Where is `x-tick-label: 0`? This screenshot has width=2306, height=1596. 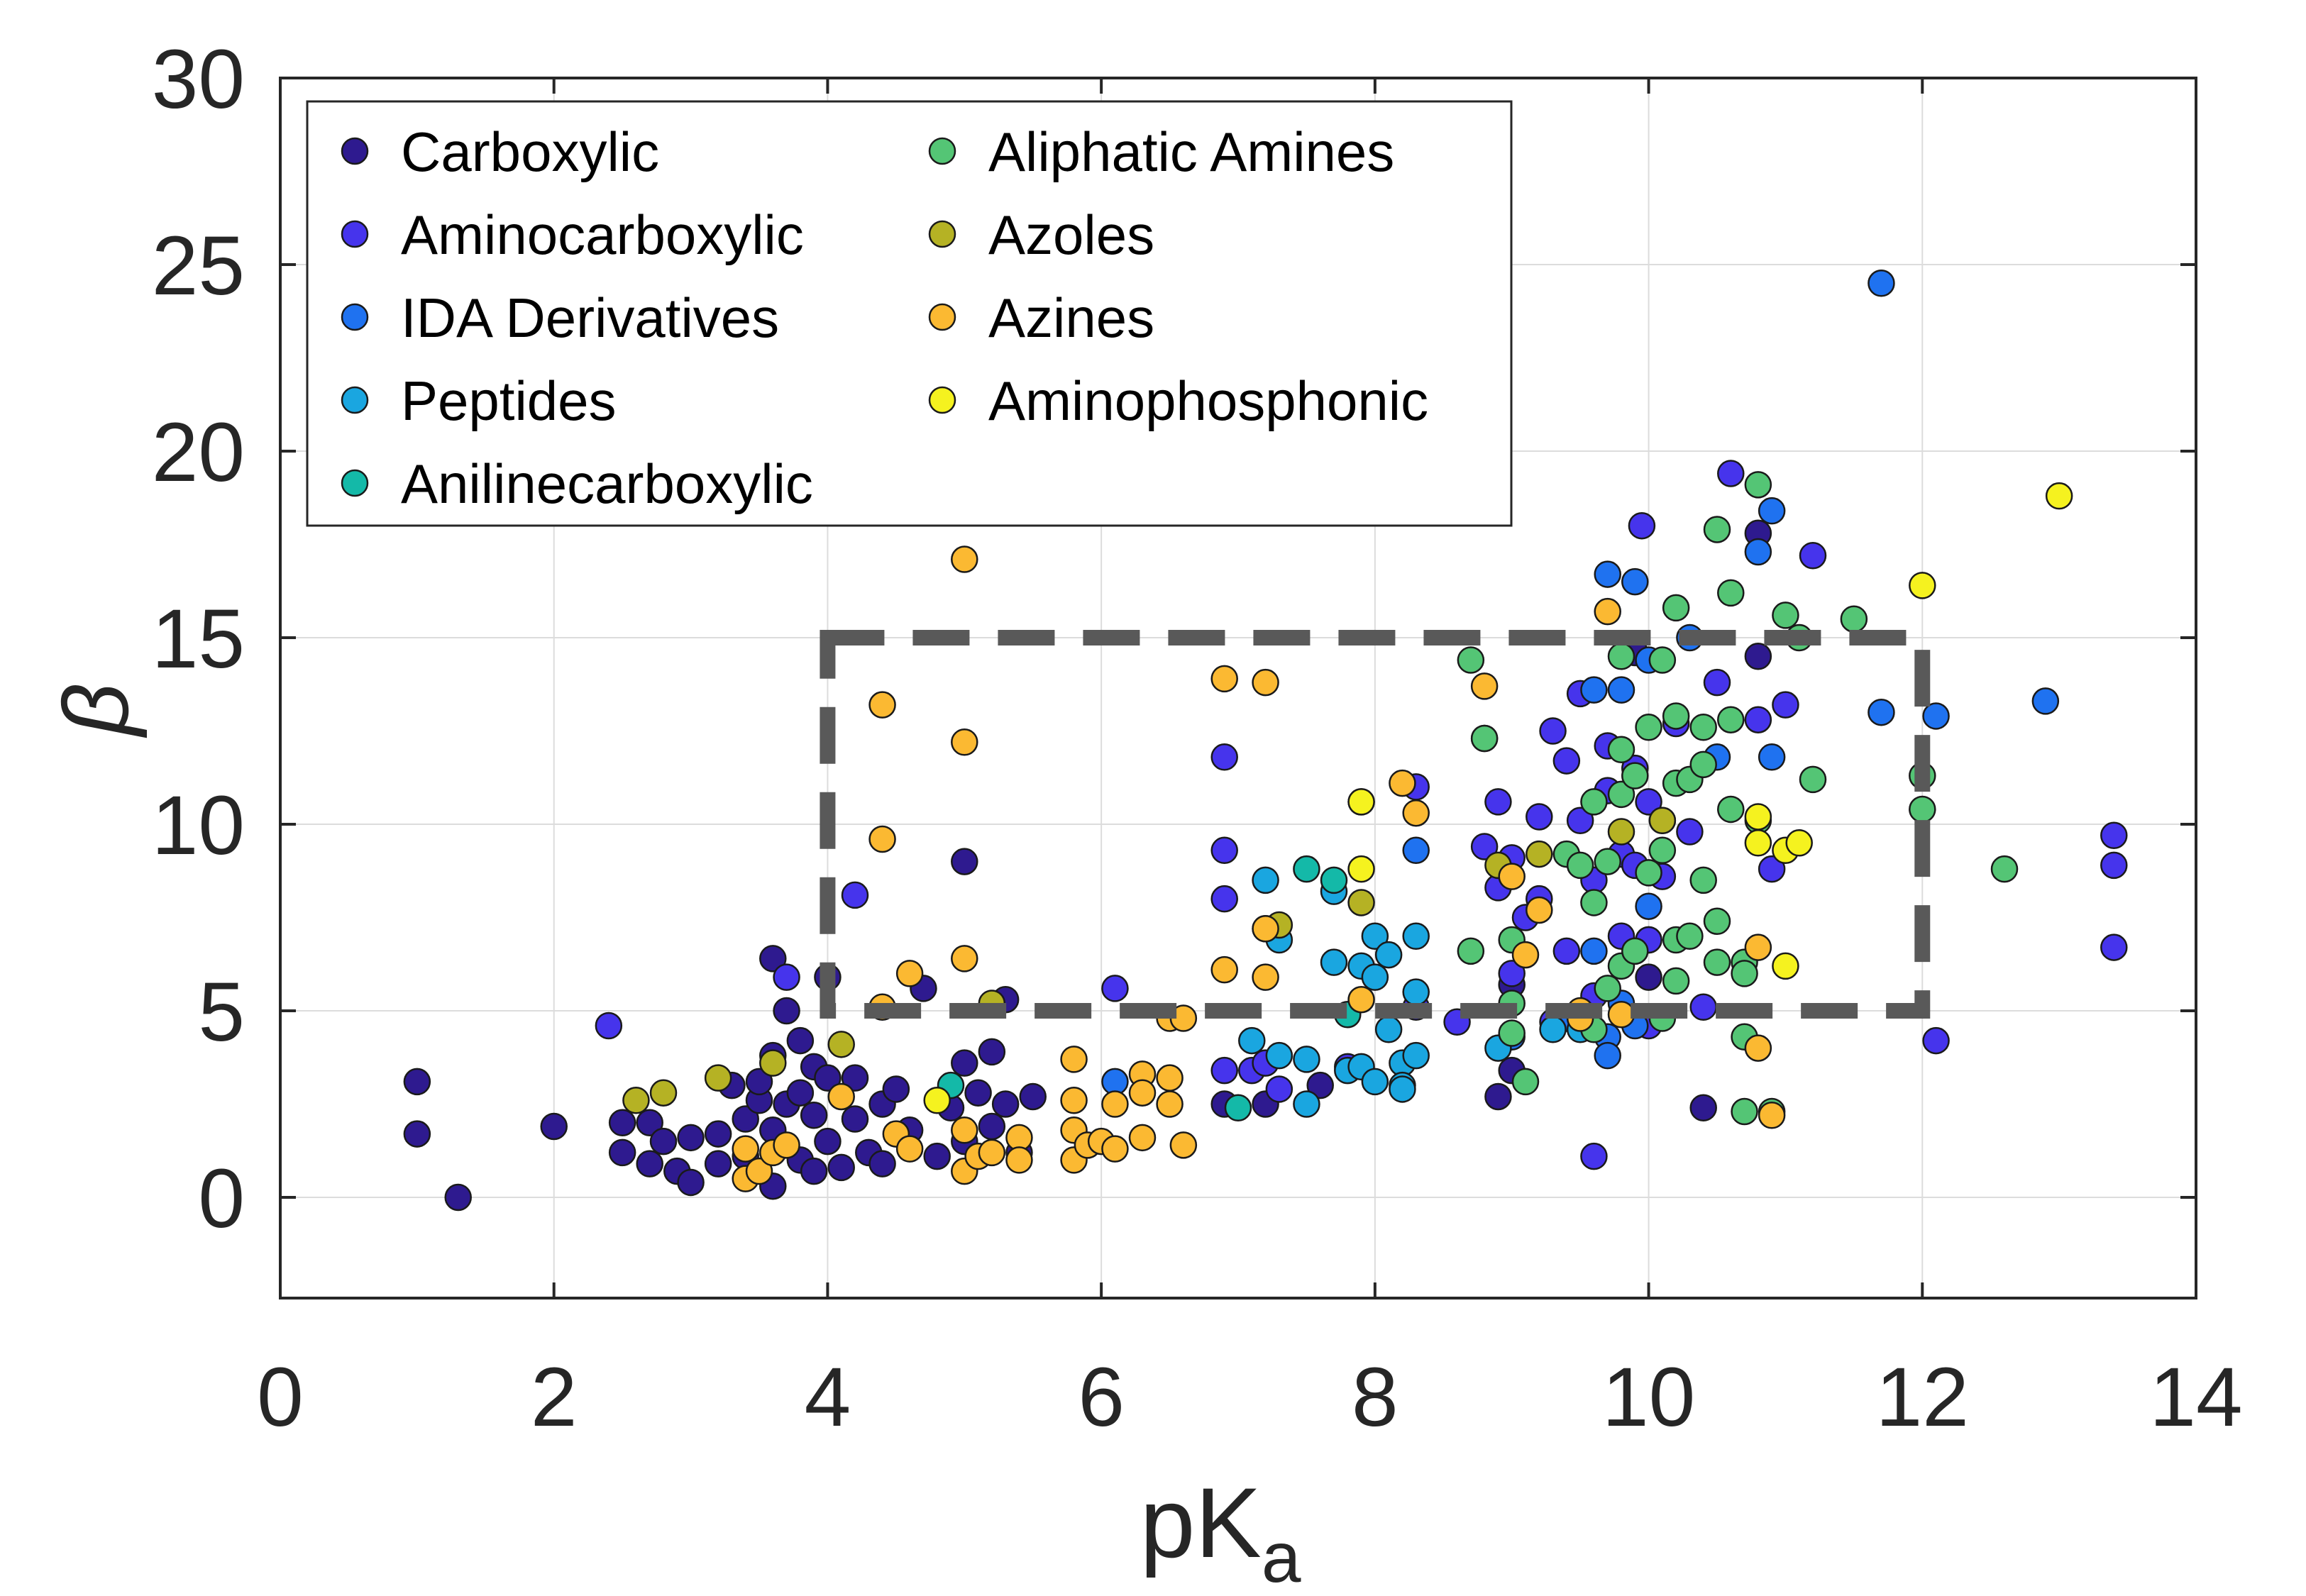 x-tick-label: 0 is located at coordinates (280, 1397).